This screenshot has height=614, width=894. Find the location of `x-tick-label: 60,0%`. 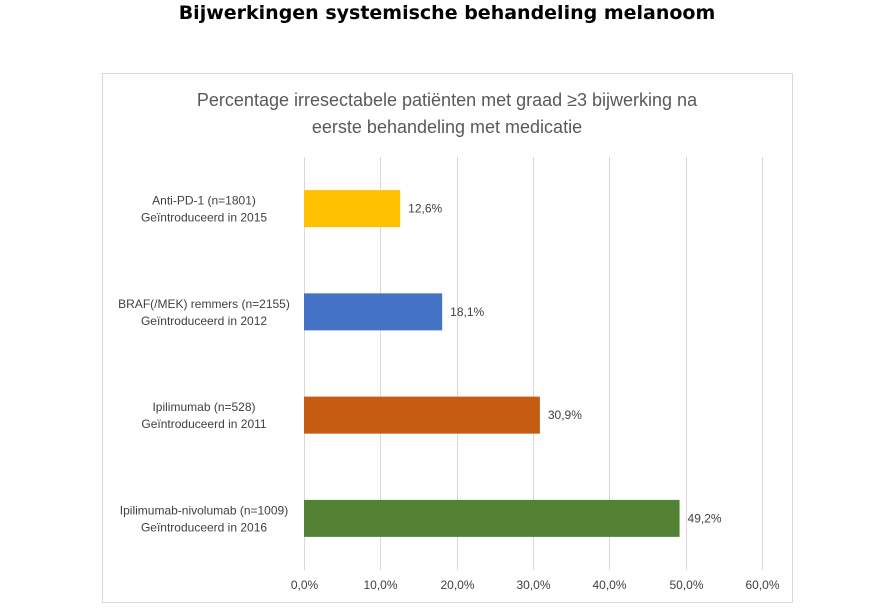

x-tick-label: 60,0% is located at coordinates (762, 585).